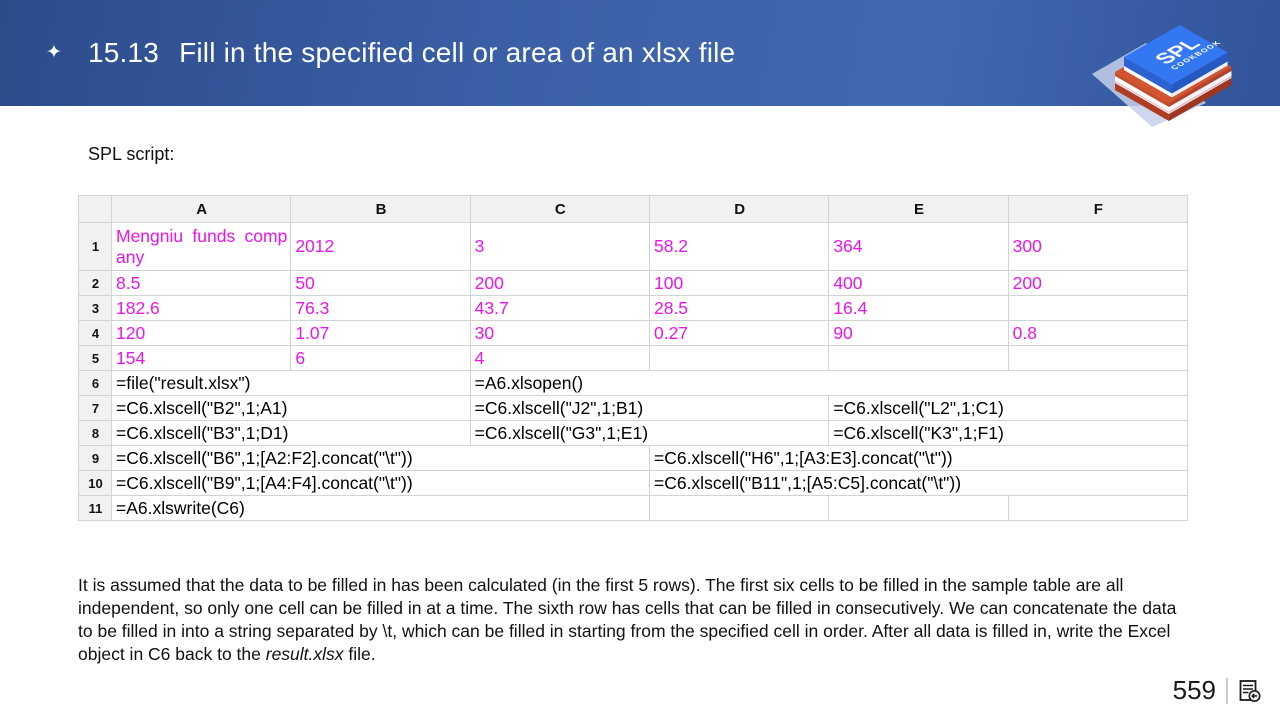 This screenshot has height=720, width=1280. I want to click on grid-cell: =C6.xlscell("B6",1;[A2:F2].concat("\t")), so click(380, 458).